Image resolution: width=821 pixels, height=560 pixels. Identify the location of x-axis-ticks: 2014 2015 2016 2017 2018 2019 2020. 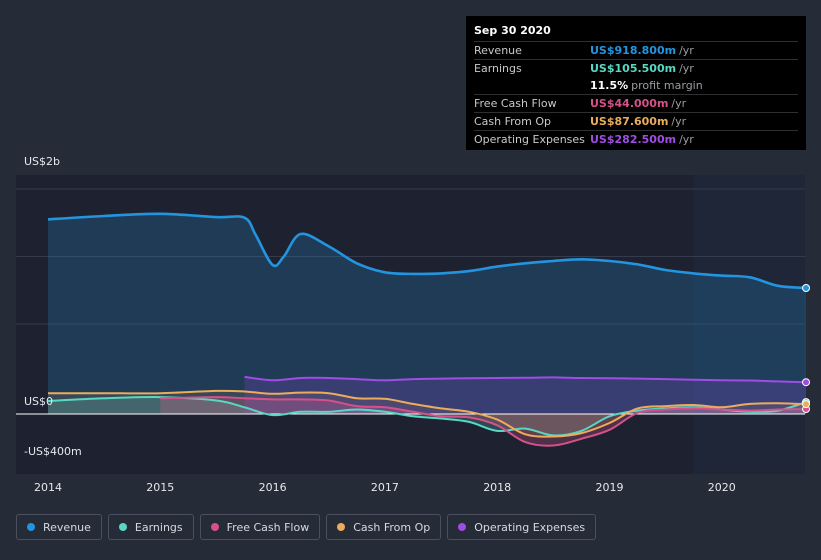
(385, 487).